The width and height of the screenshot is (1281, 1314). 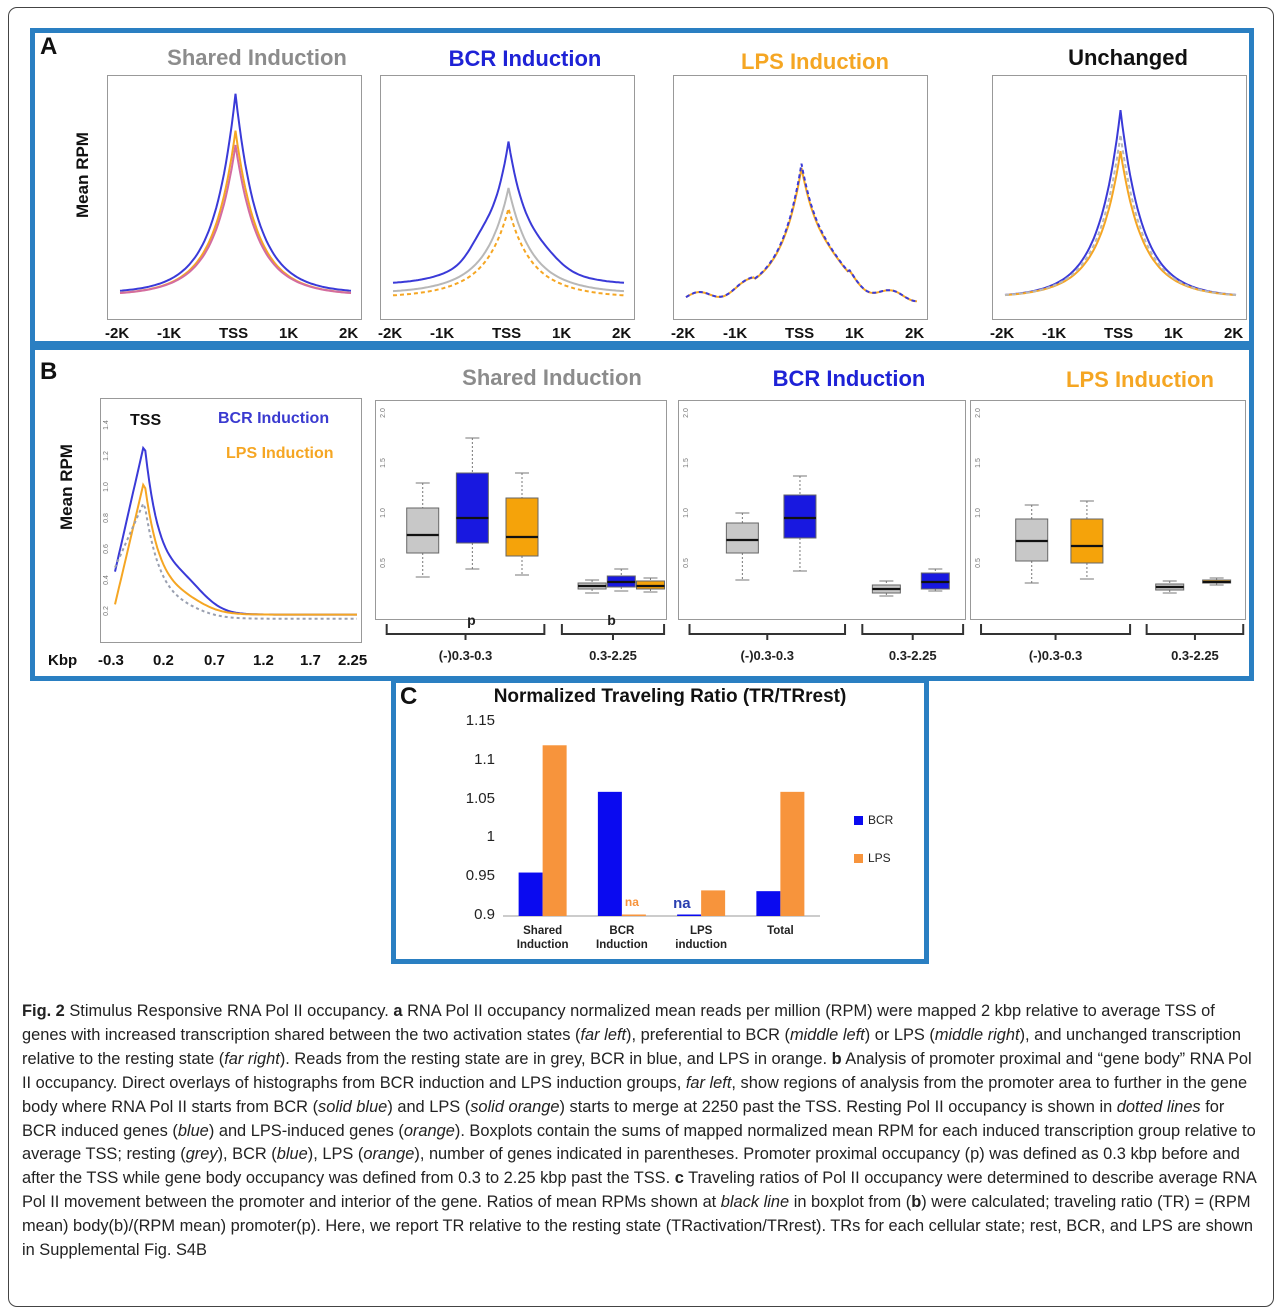 What do you see at coordinates (780, 931) in the screenshot?
I see `x-category-label: Total` at bounding box center [780, 931].